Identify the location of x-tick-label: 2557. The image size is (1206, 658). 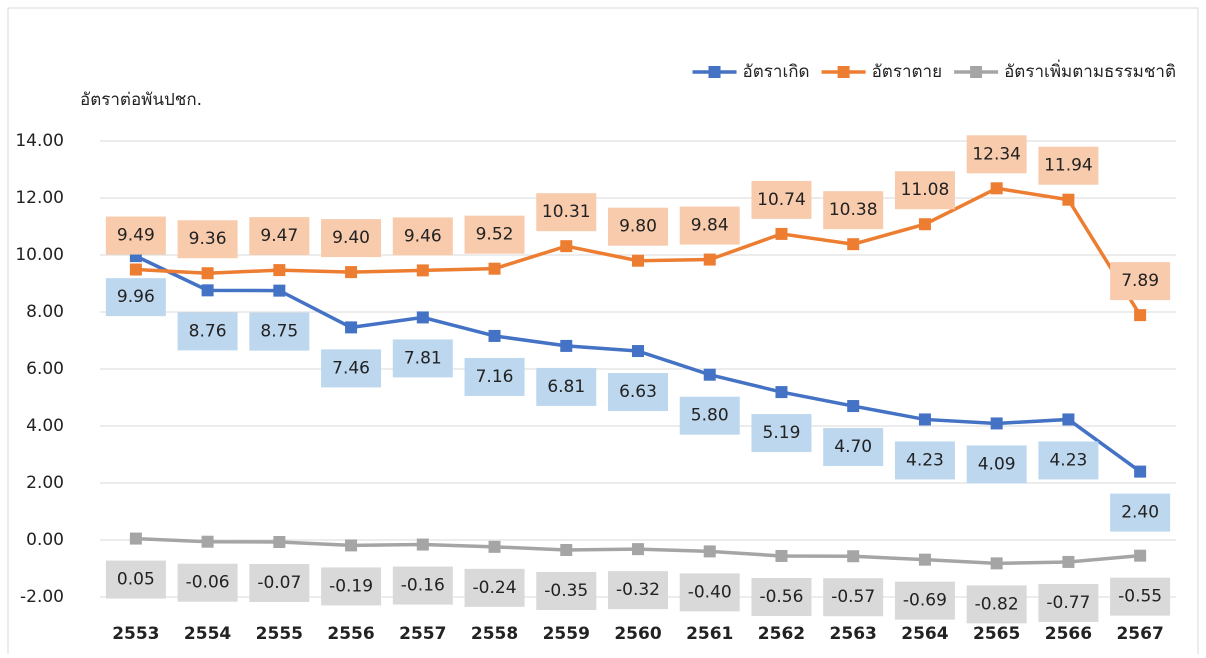
(422, 634).